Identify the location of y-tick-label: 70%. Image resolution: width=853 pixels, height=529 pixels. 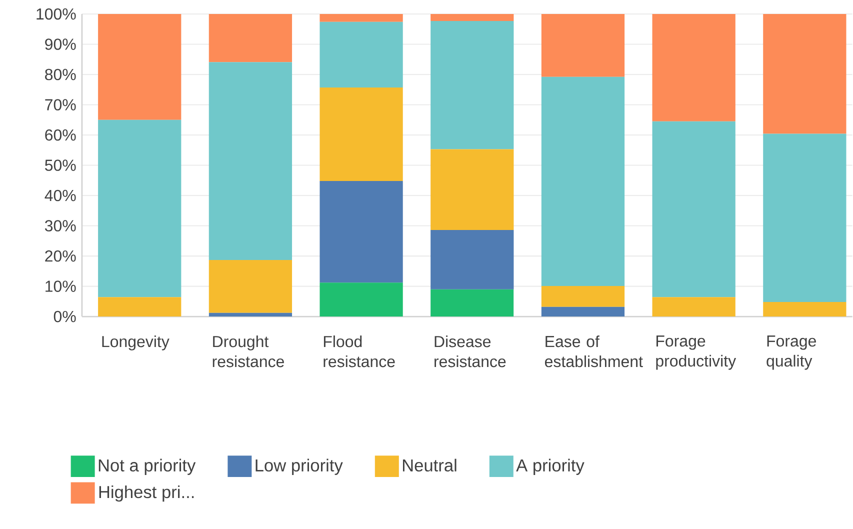
(60, 104).